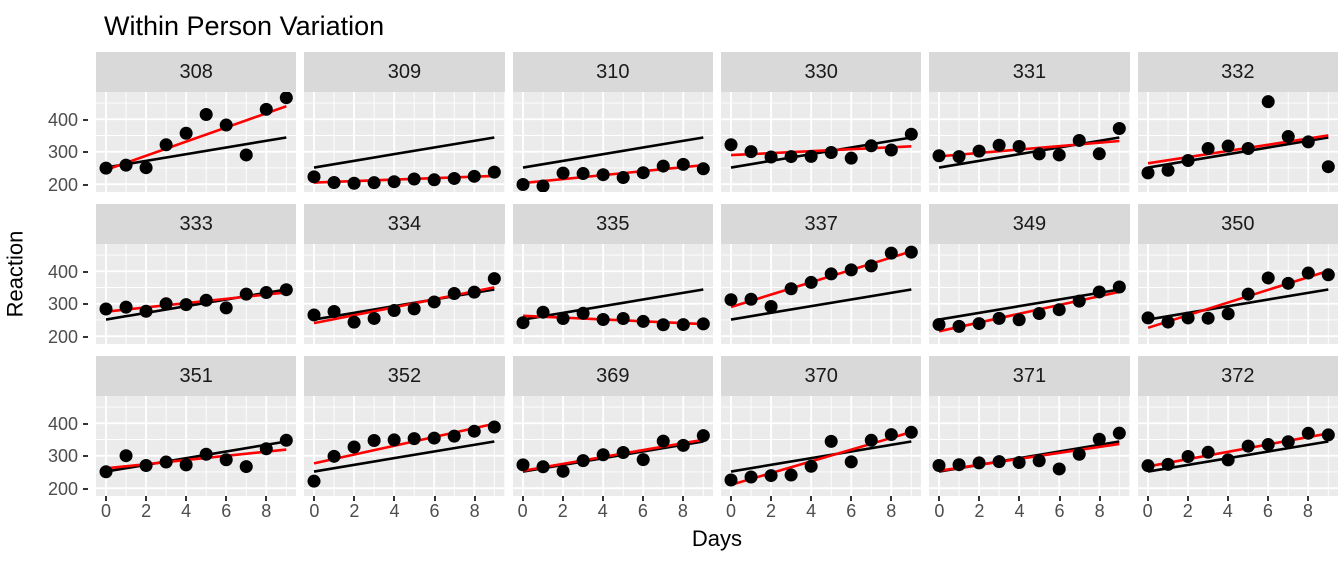 This screenshot has width=1344, height=576. I want to click on x-tick-label: 0, so click(1147, 511).